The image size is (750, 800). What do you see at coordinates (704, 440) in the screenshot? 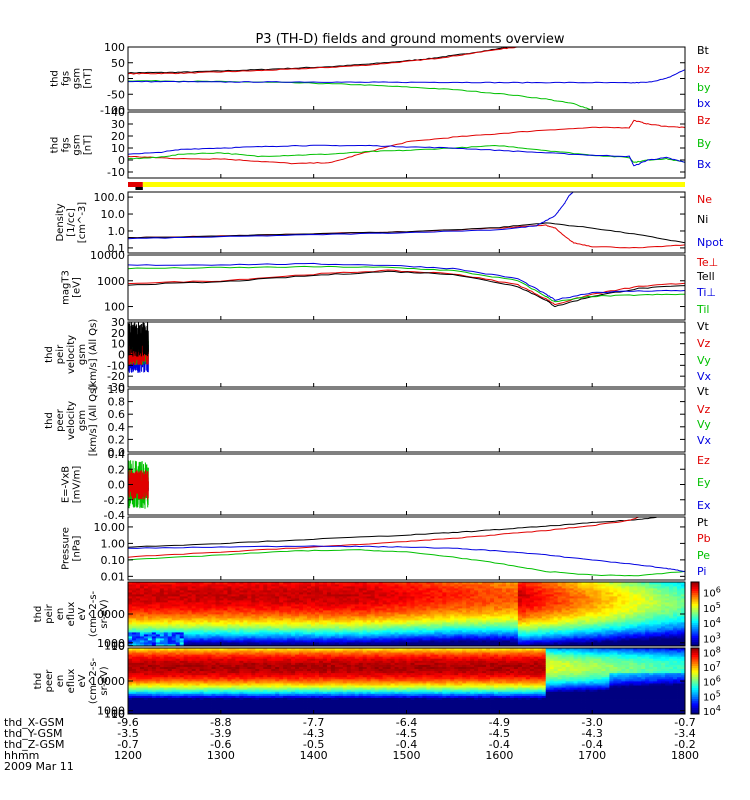
I see `legend-entry-3: Vx` at bounding box center [704, 440].